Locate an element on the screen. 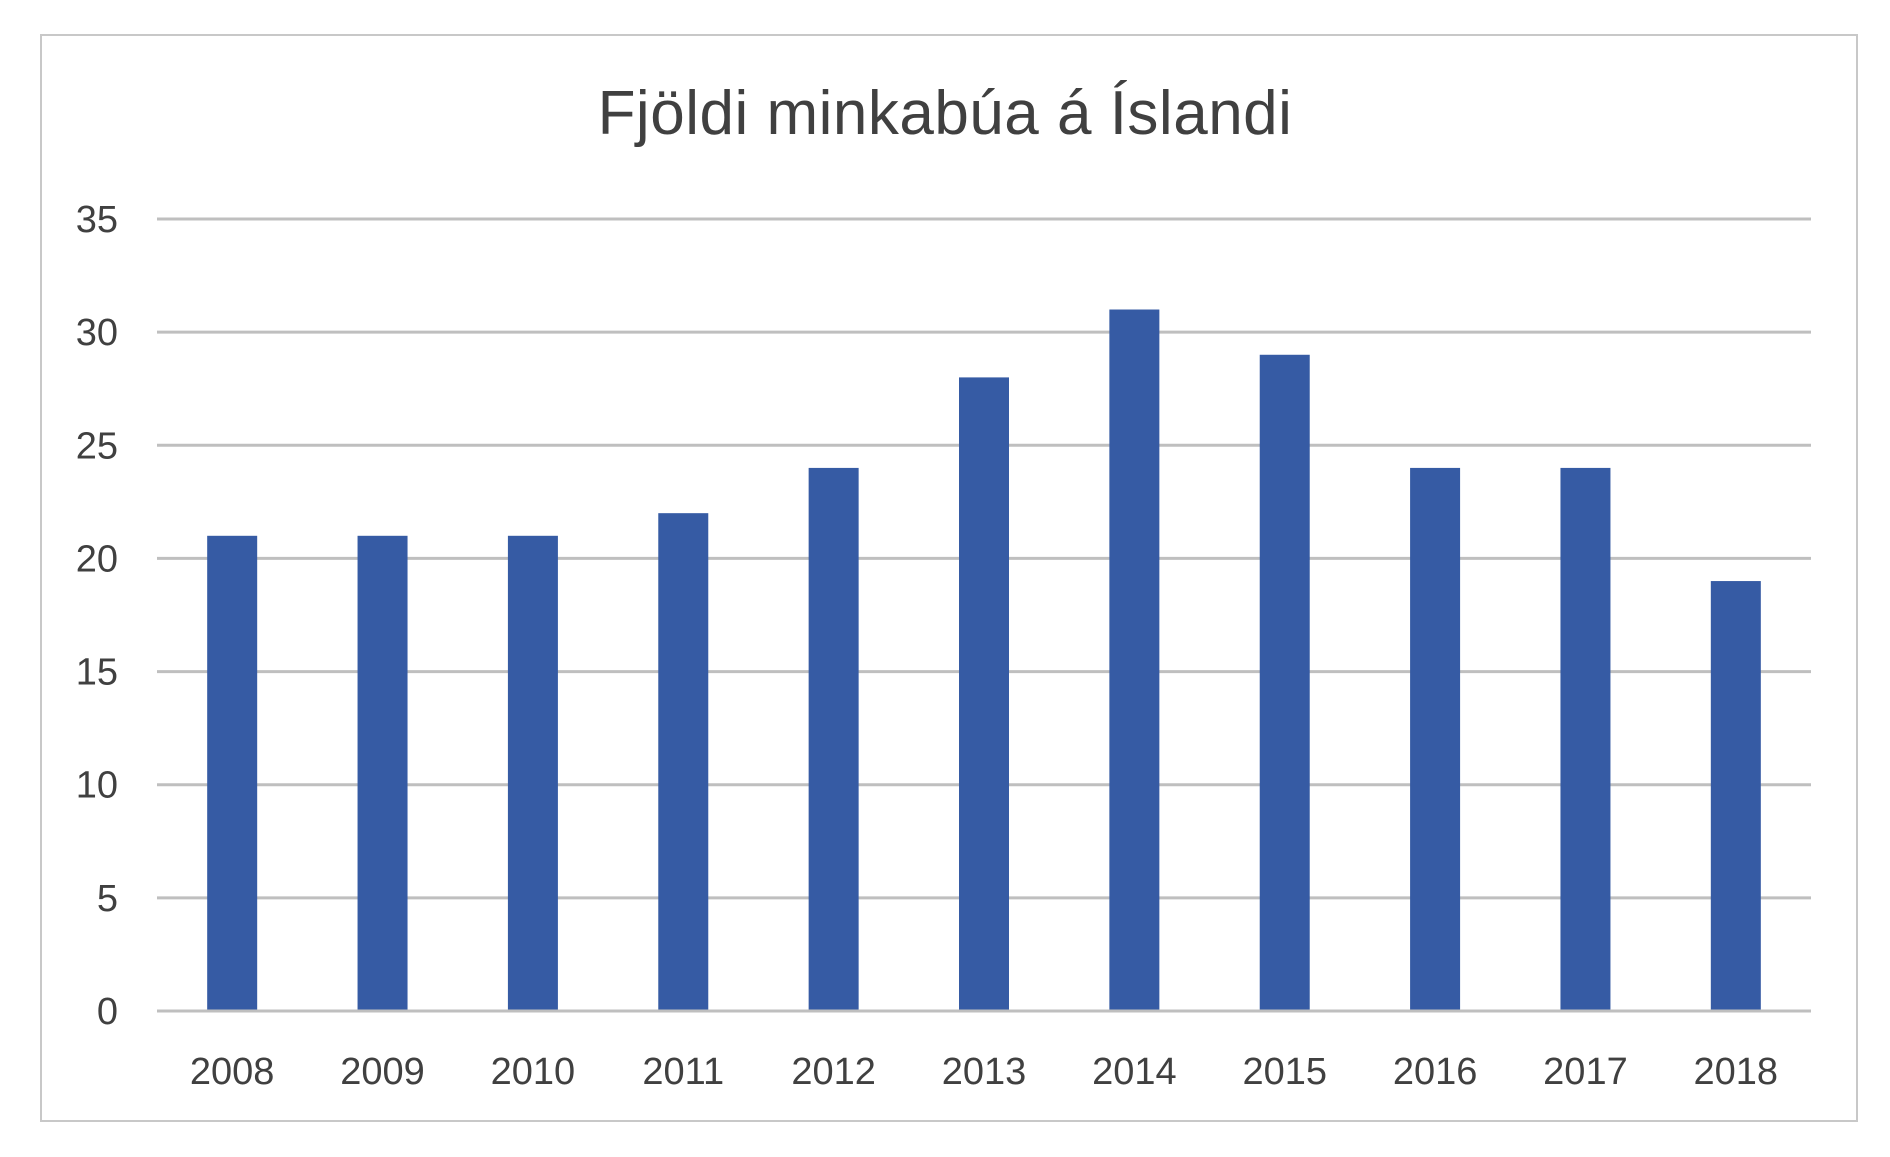 This screenshot has width=1890, height=1157. y-tick-label: 15 is located at coordinates (97, 673).